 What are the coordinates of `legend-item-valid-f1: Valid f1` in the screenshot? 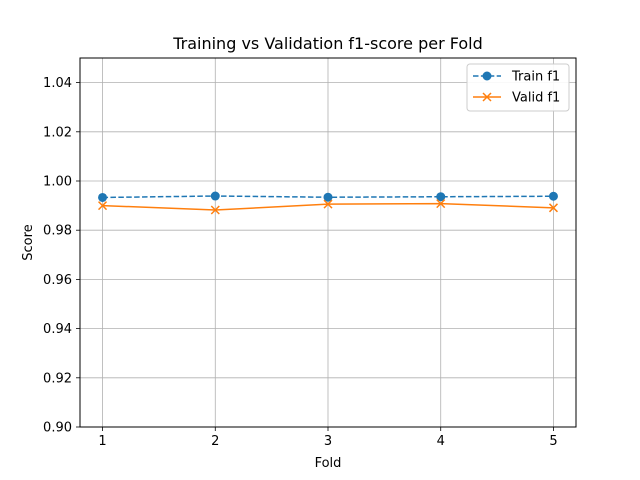 It's located at (516, 98).